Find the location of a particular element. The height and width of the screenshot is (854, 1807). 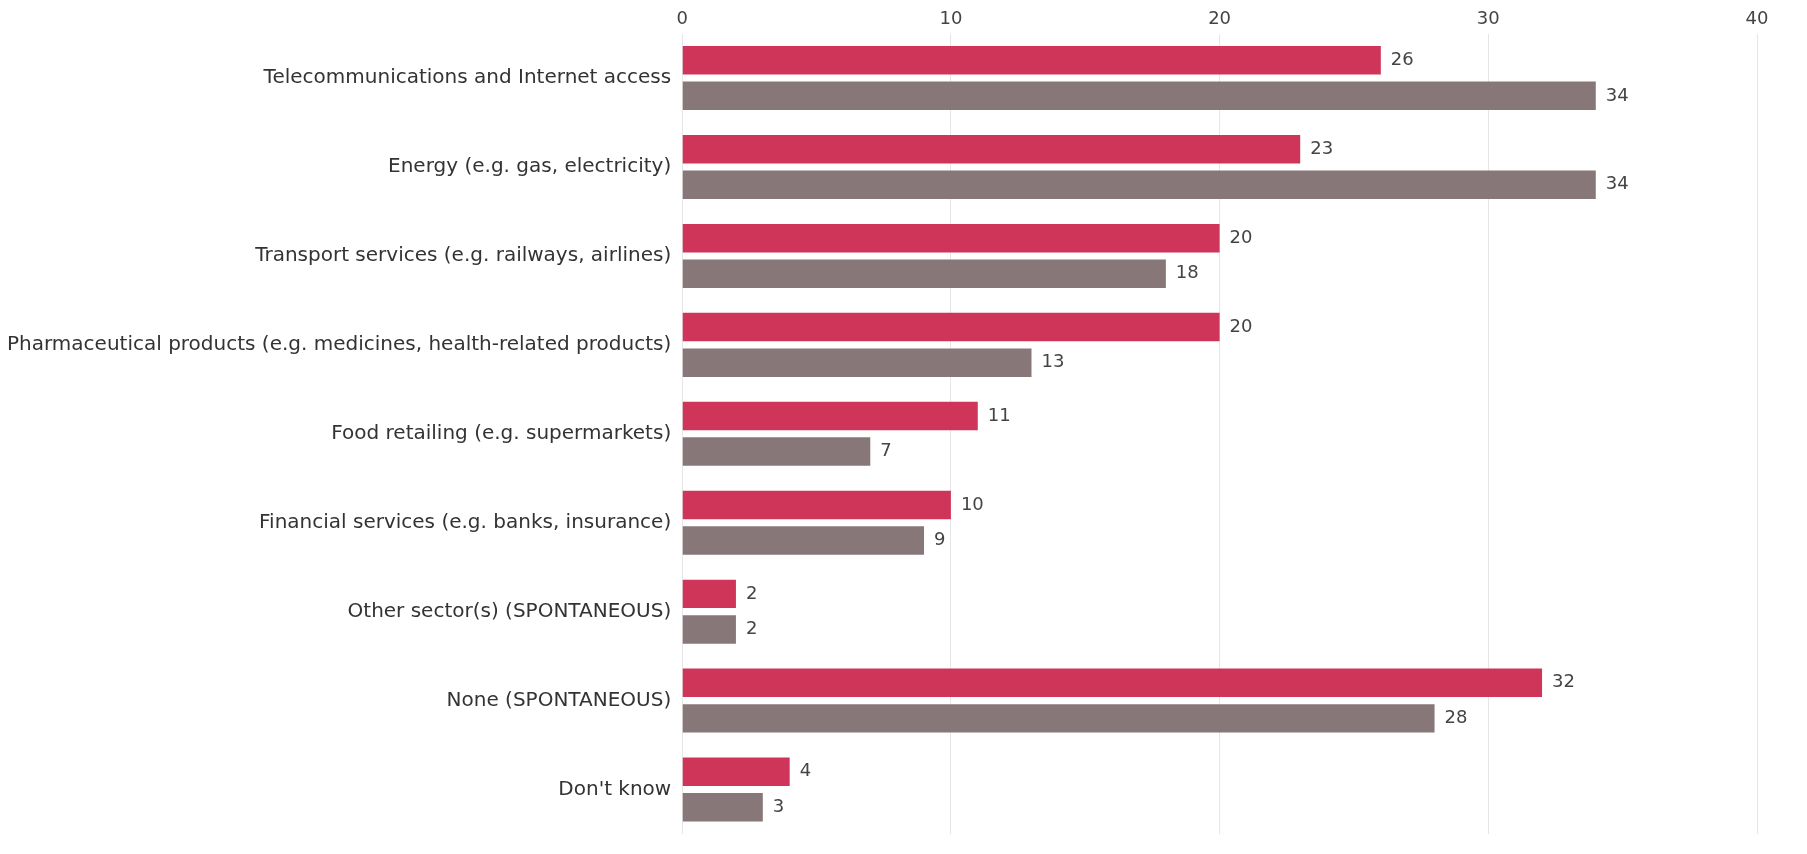

x-tick-label: 40 is located at coordinates (1757, 18).